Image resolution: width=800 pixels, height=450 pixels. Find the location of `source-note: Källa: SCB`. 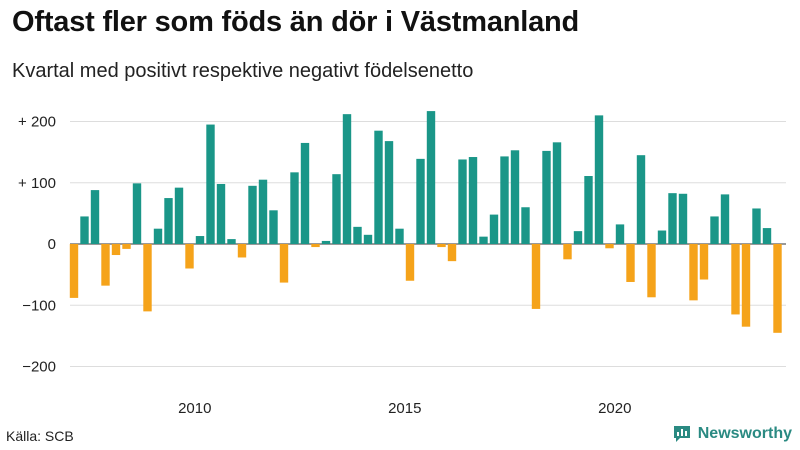

source-note: Källa: SCB is located at coordinates (40, 436).